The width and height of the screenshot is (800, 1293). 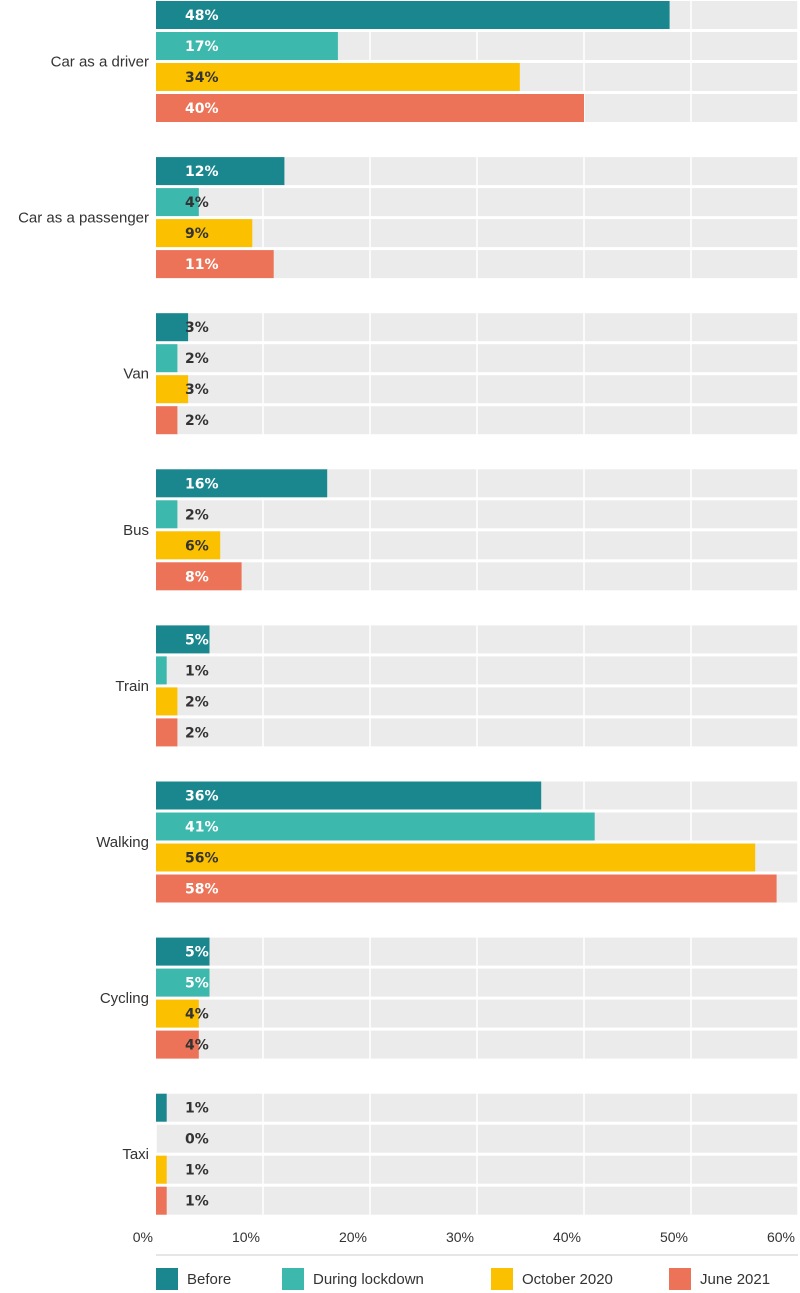 What do you see at coordinates (202, 172) in the screenshot?
I see `data-label: 12%` at bounding box center [202, 172].